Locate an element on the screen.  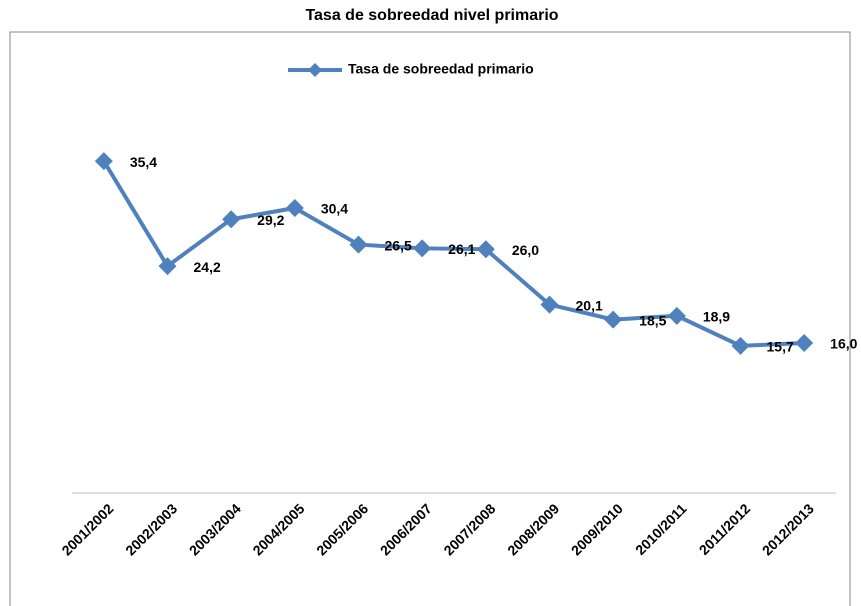
data-label: 29,2 is located at coordinates (270, 220).